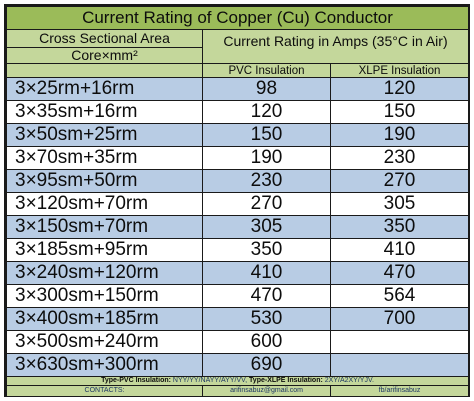  I want to click on conductor-size-cell: 3×630sm+300rm, so click(104, 365).